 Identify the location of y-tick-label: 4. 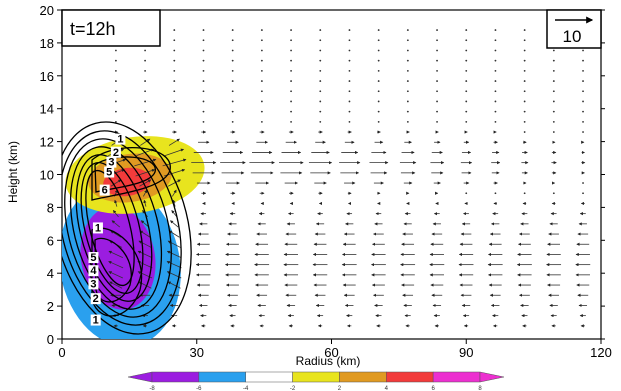
(50, 273).